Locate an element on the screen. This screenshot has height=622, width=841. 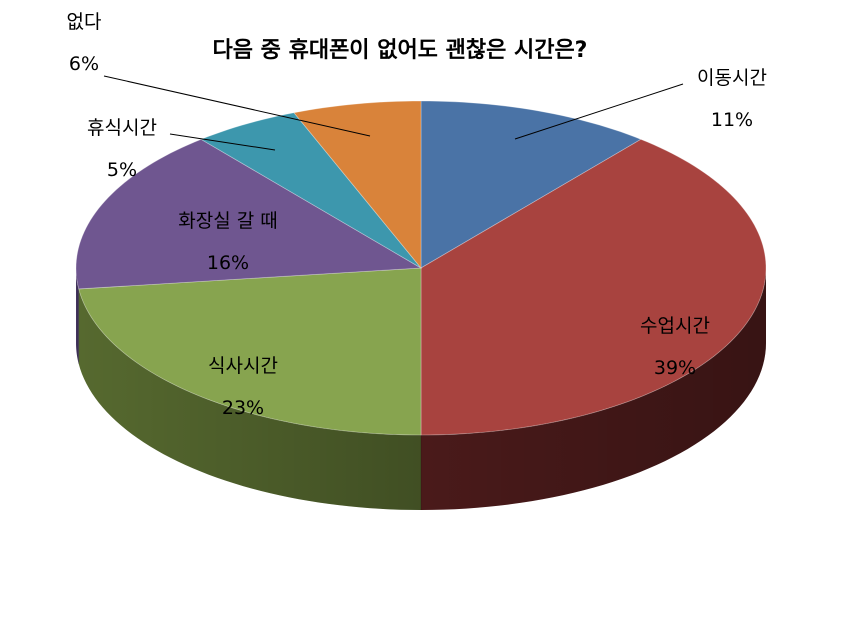
leader-line-rest is located at coordinates (222, 142).